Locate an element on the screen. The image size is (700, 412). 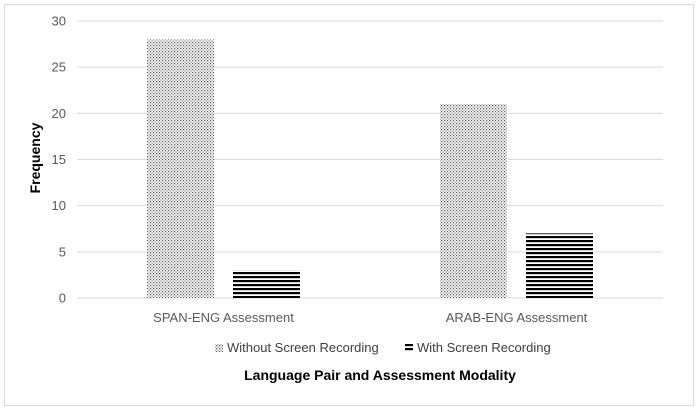
y-tick-label: 0 is located at coordinates (62, 298).